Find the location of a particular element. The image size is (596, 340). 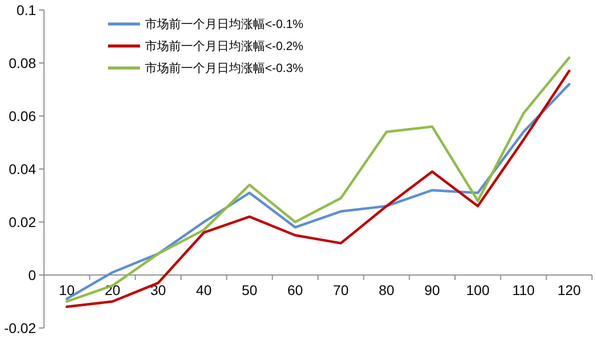

x-tick-label: 120 is located at coordinates (569, 290).